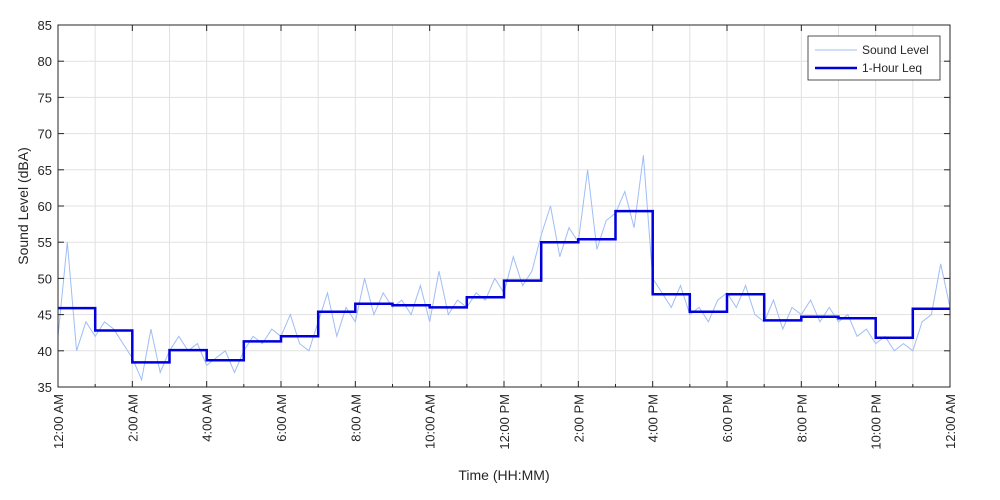 The width and height of the screenshot is (1000, 500). Describe the element at coordinates (503, 475) in the screenshot. I see `x-axis-label: Time (HH:MM)` at that location.